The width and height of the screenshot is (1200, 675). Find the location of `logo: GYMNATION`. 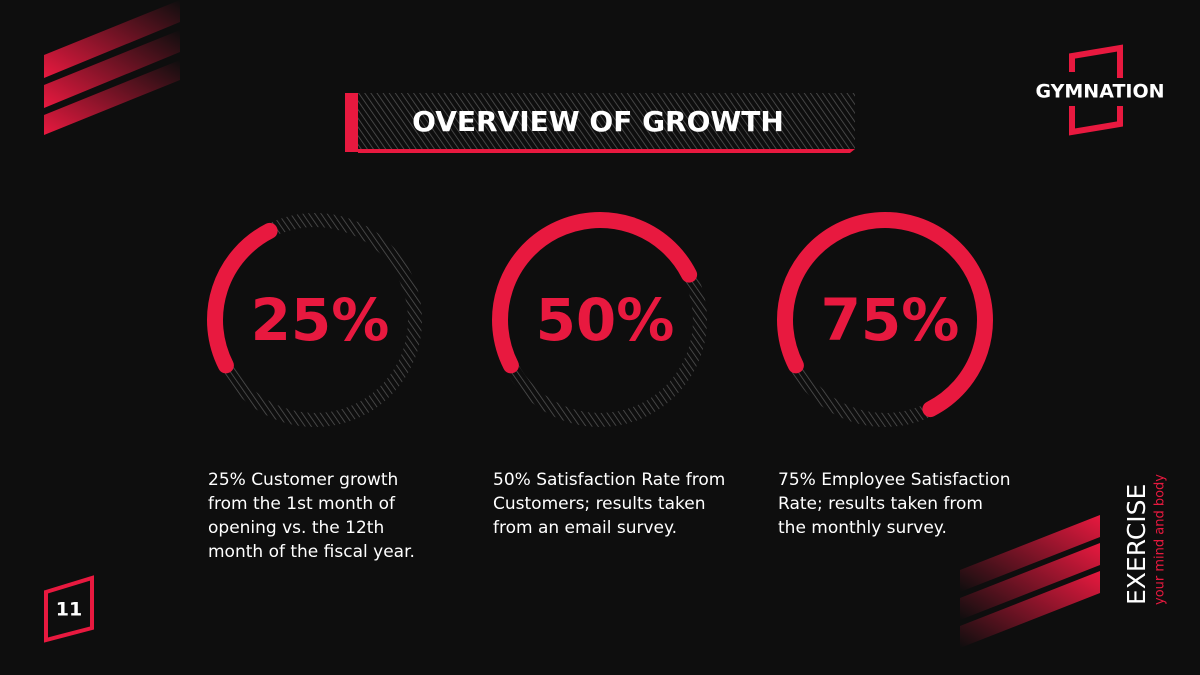

logo: GYMNATION is located at coordinates (1099, 92).